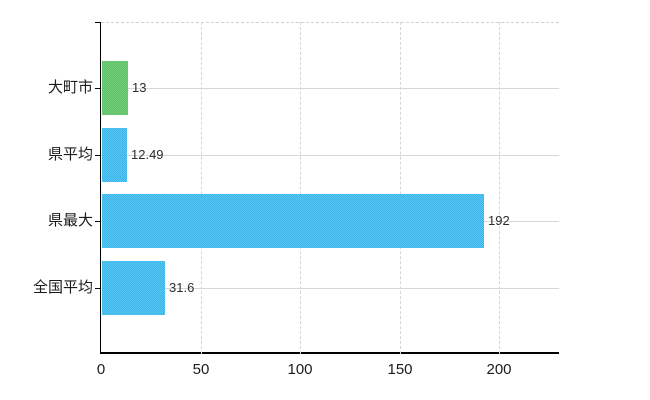 Image resolution: width=650 pixels, height=400 pixels. I want to click on category-label: 県最大, so click(70, 220).